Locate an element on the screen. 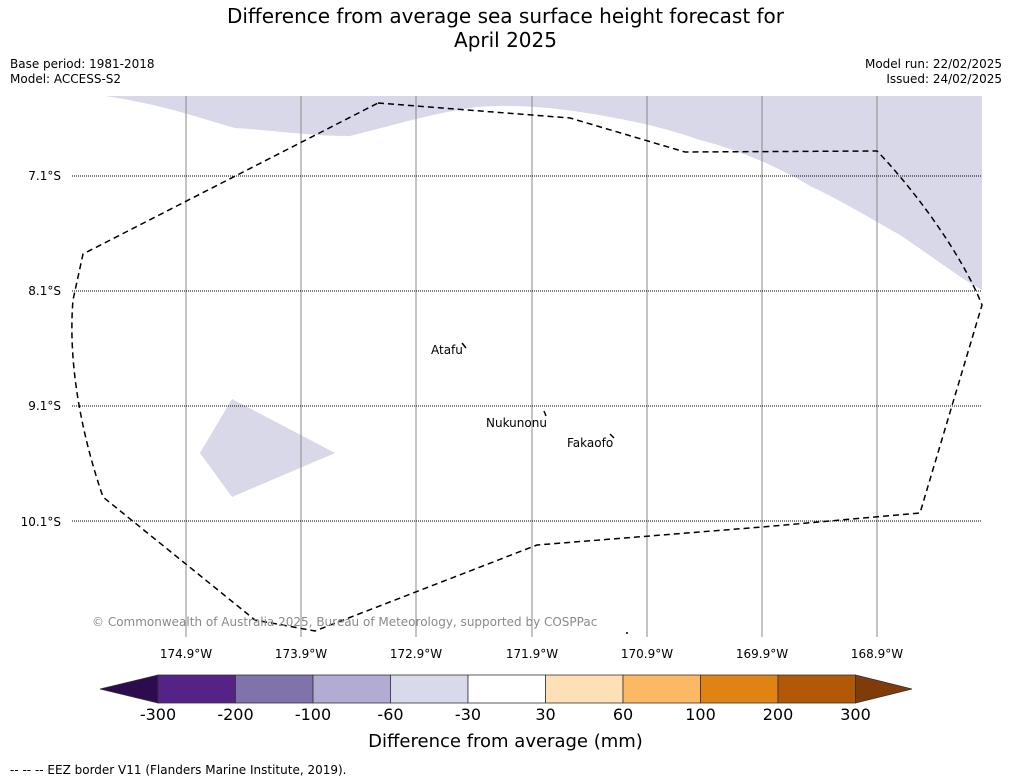 The width and height of the screenshot is (1011, 781). place-nukunonu: Nukunonu is located at coordinates (516, 423).